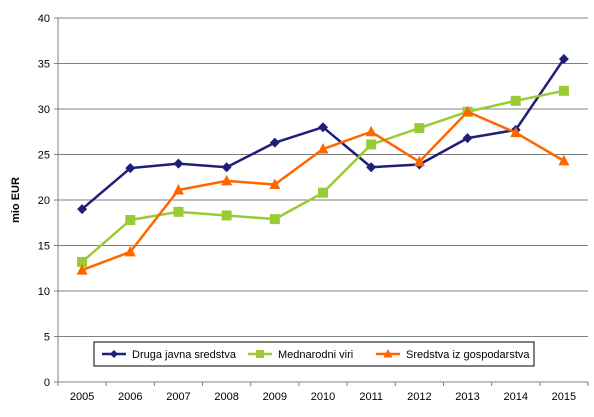 This screenshot has width=594, height=417. I want to click on x-tick-label: 2015, so click(564, 397).